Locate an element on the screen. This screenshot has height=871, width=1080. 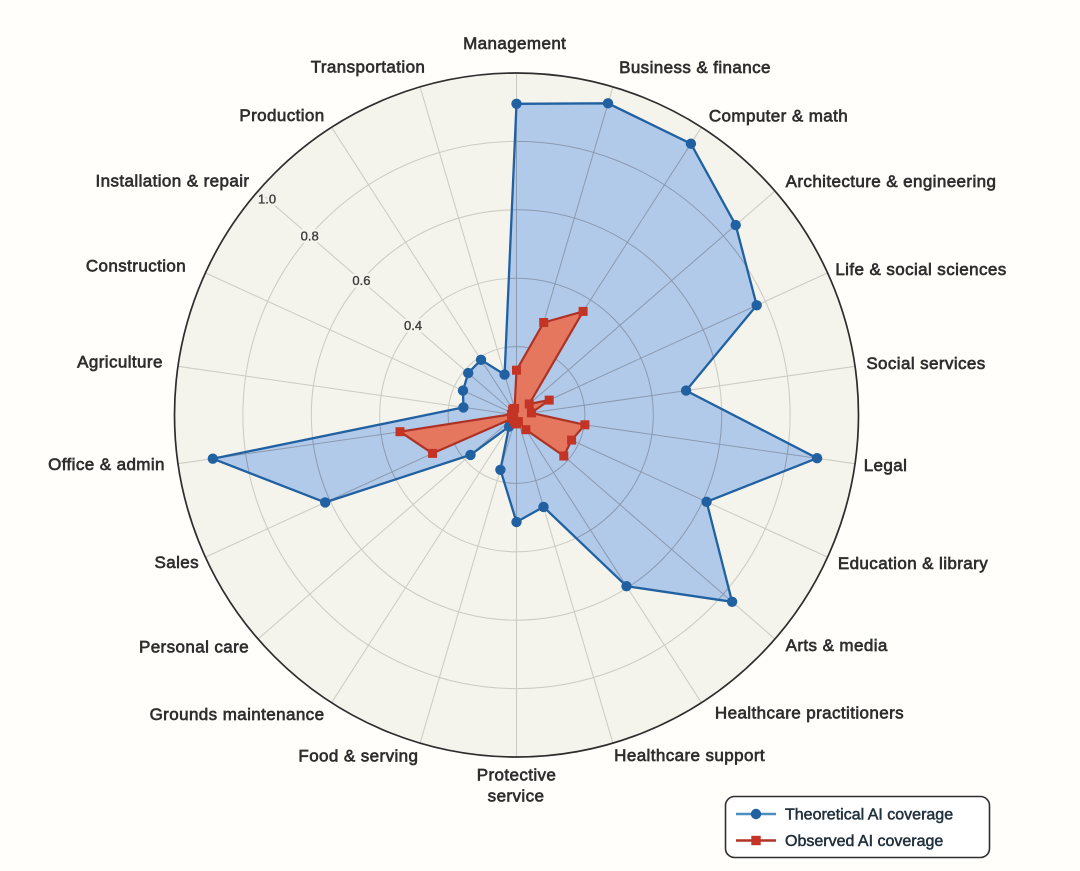
svg-text: Theoretical AI coverage is located at coordinates (869, 815).